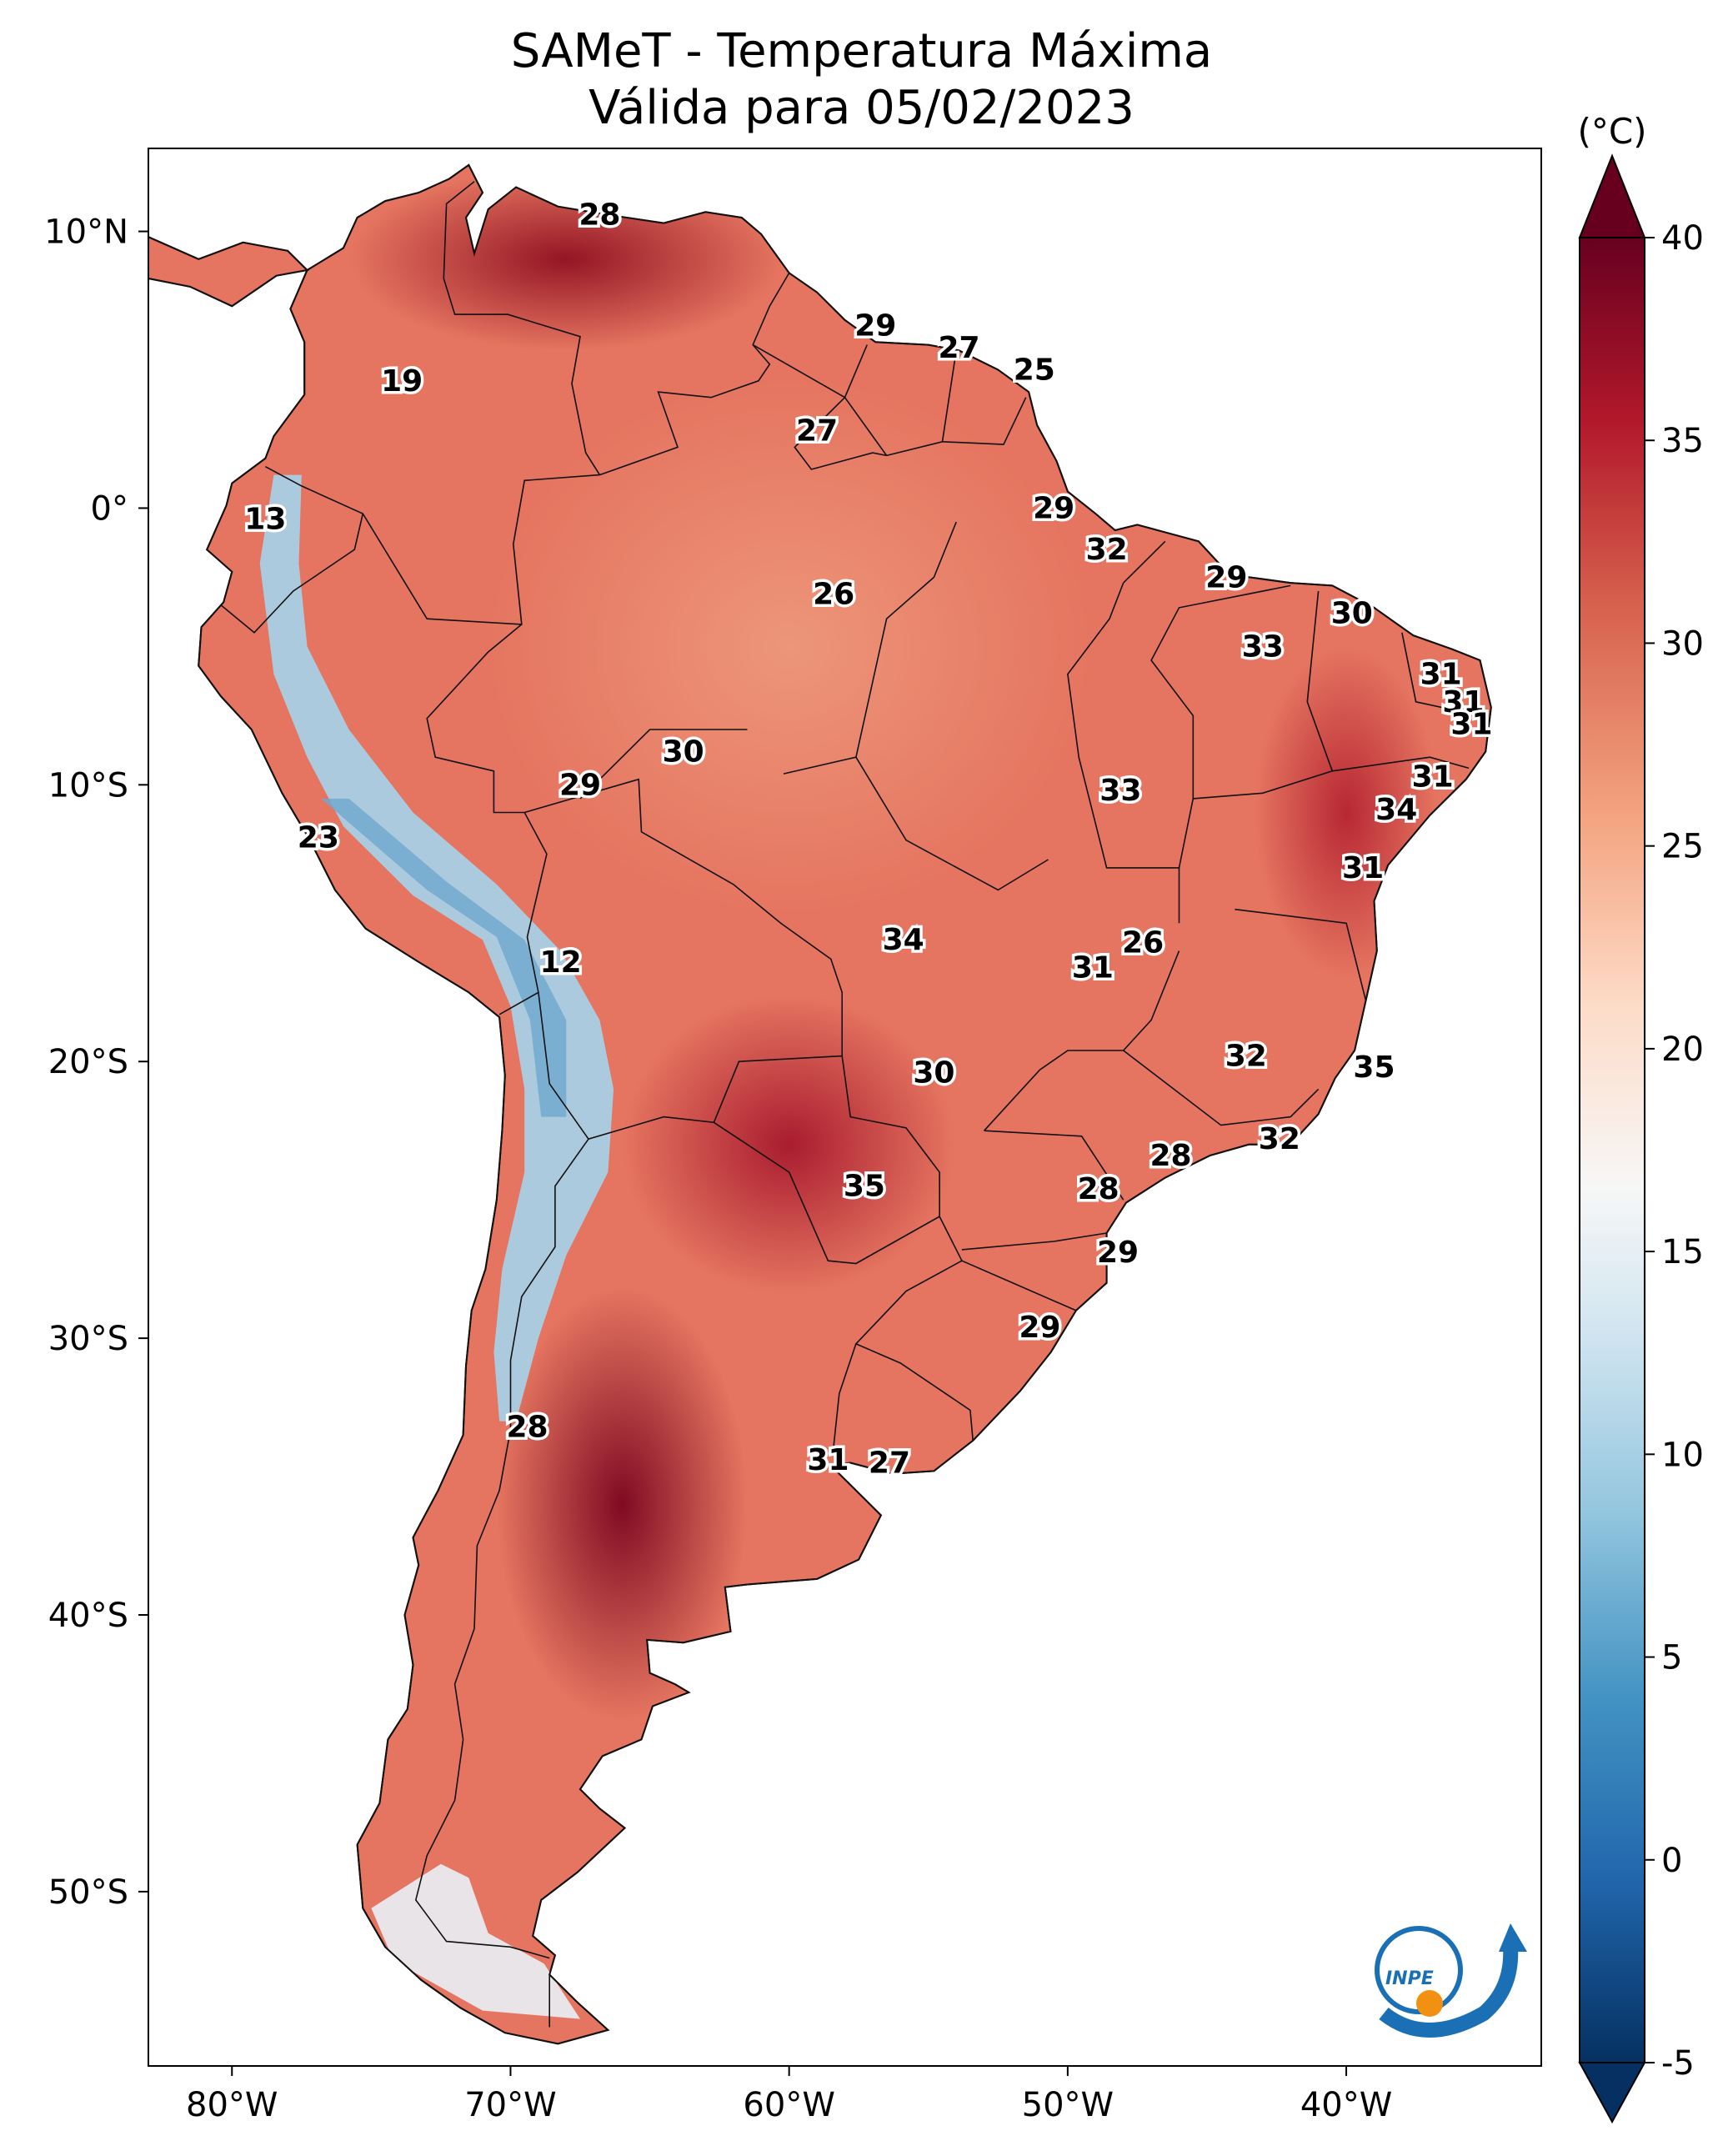  Describe the element at coordinates (1682, 847) in the screenshot. I see `colorbar-tick-label: 25` at that location.